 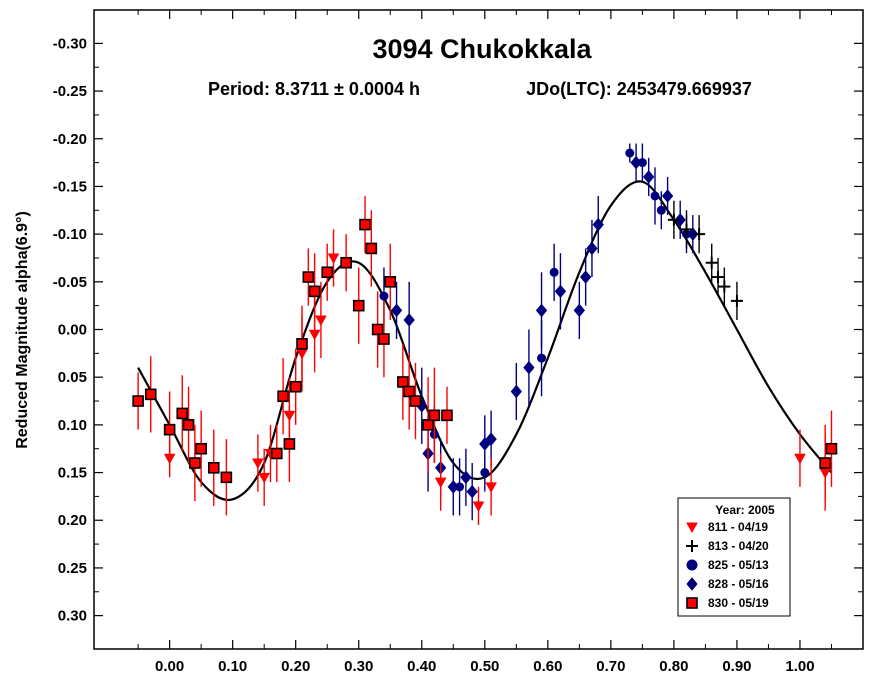 What do you see at coordinates (72, 473) in the screenshot?
I see `y-tick-label: 0.15` at bounding box center [72, 473].